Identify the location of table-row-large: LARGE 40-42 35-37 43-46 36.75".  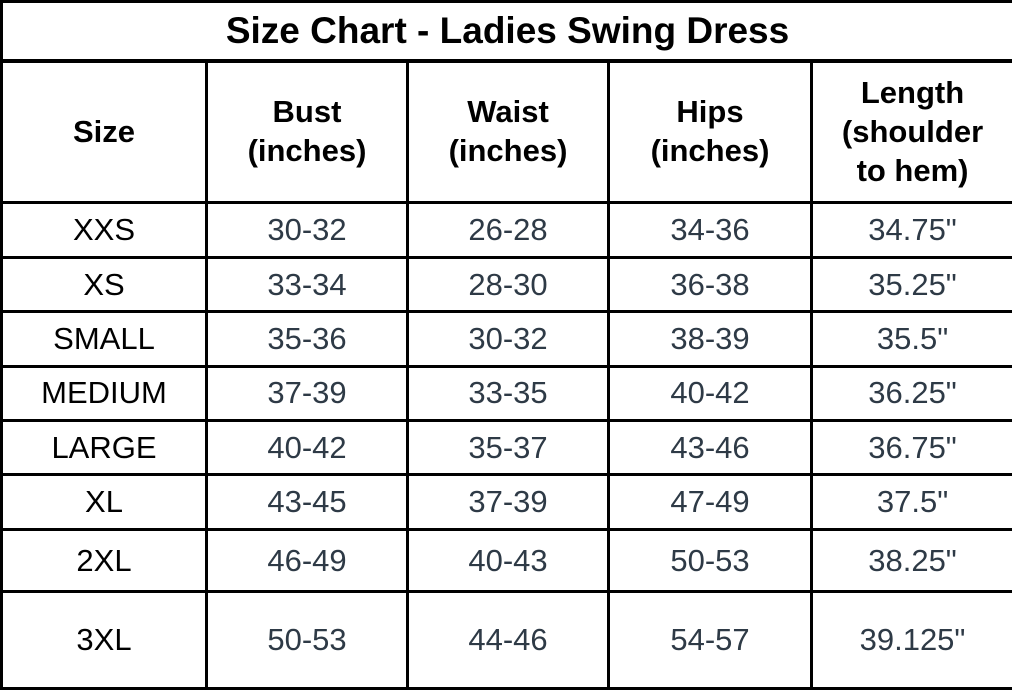
(506, 448).